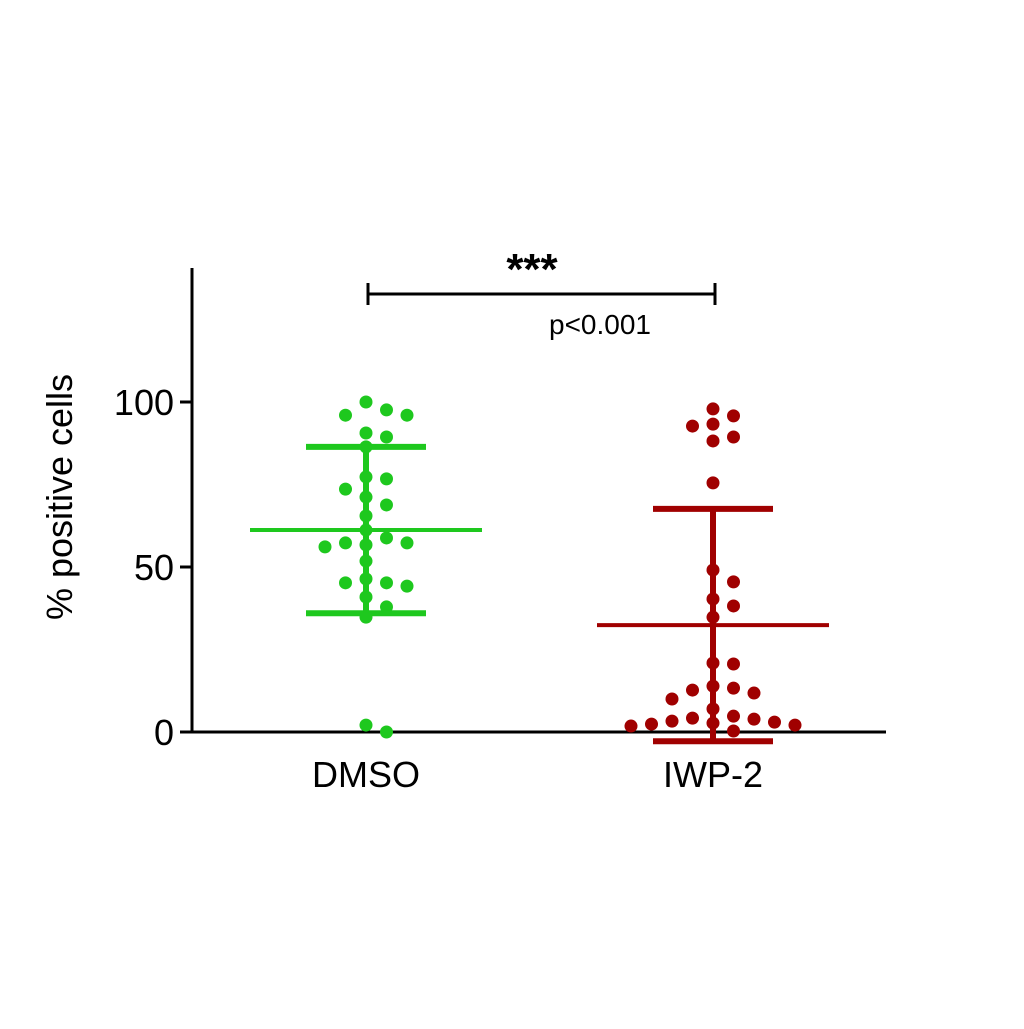  I want to click on x-tick-label: DMSO, so click(366, 774).